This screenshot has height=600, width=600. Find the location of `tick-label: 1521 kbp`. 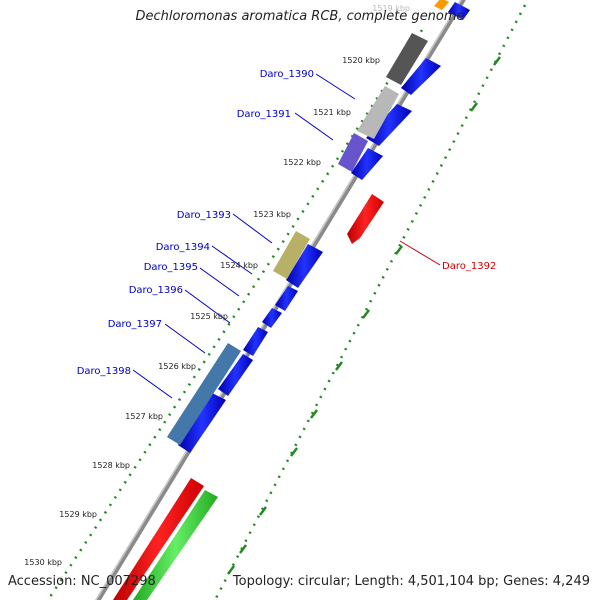

tick-label: 1521 kbp is located at coordinates (332, 112).